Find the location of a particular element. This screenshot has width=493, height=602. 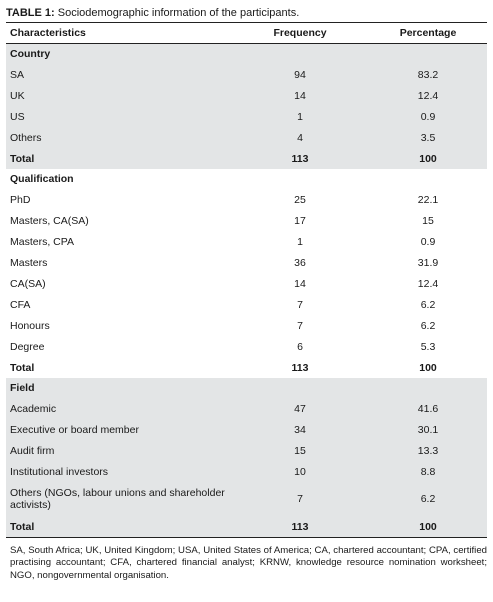

table-row: CFA 7 6.2 is located at coordinates (246, 304).